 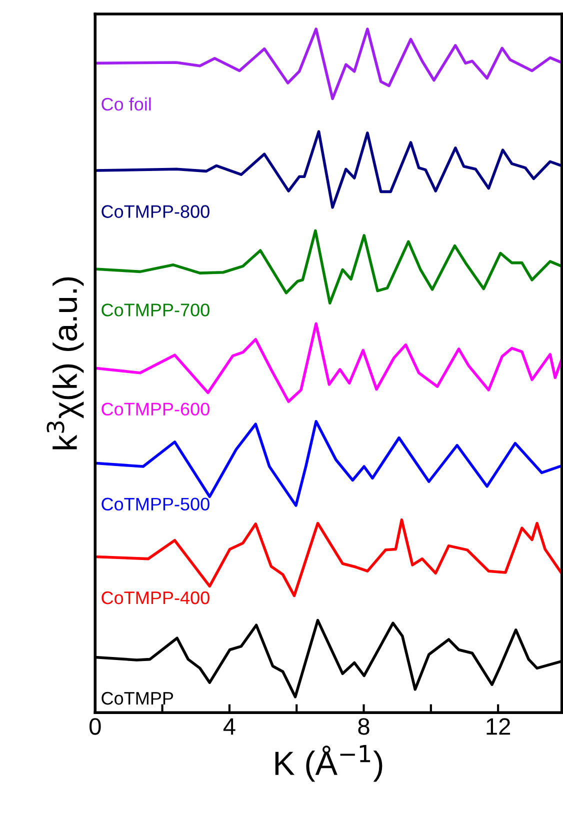 I want to click on series-label: CoTMPP-600, so click(x=156, y=409).